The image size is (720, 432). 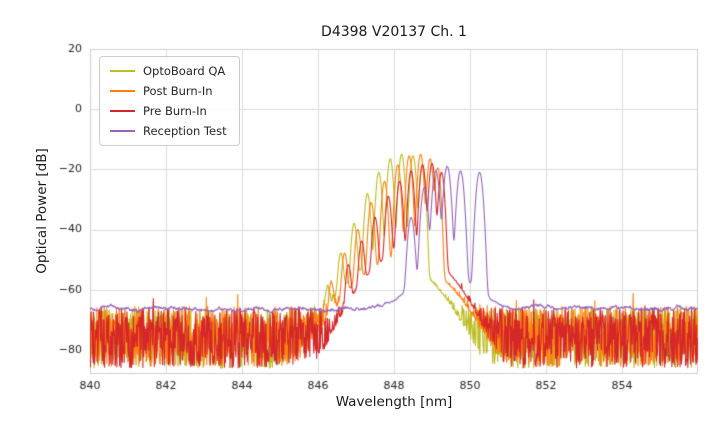 I want to click on y-axis-label: Optical Power [dB], so click(x=42, y=211).